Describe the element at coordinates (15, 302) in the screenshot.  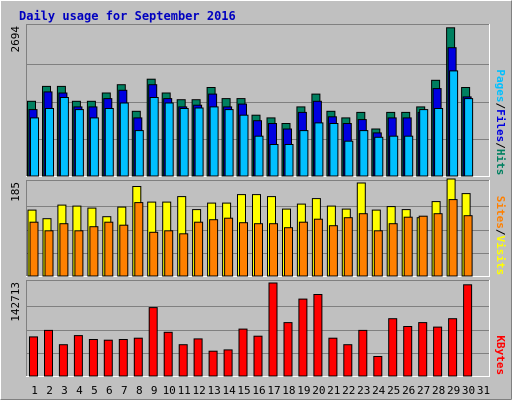
I see `ymax-label-kbytes: 142713` at that location.